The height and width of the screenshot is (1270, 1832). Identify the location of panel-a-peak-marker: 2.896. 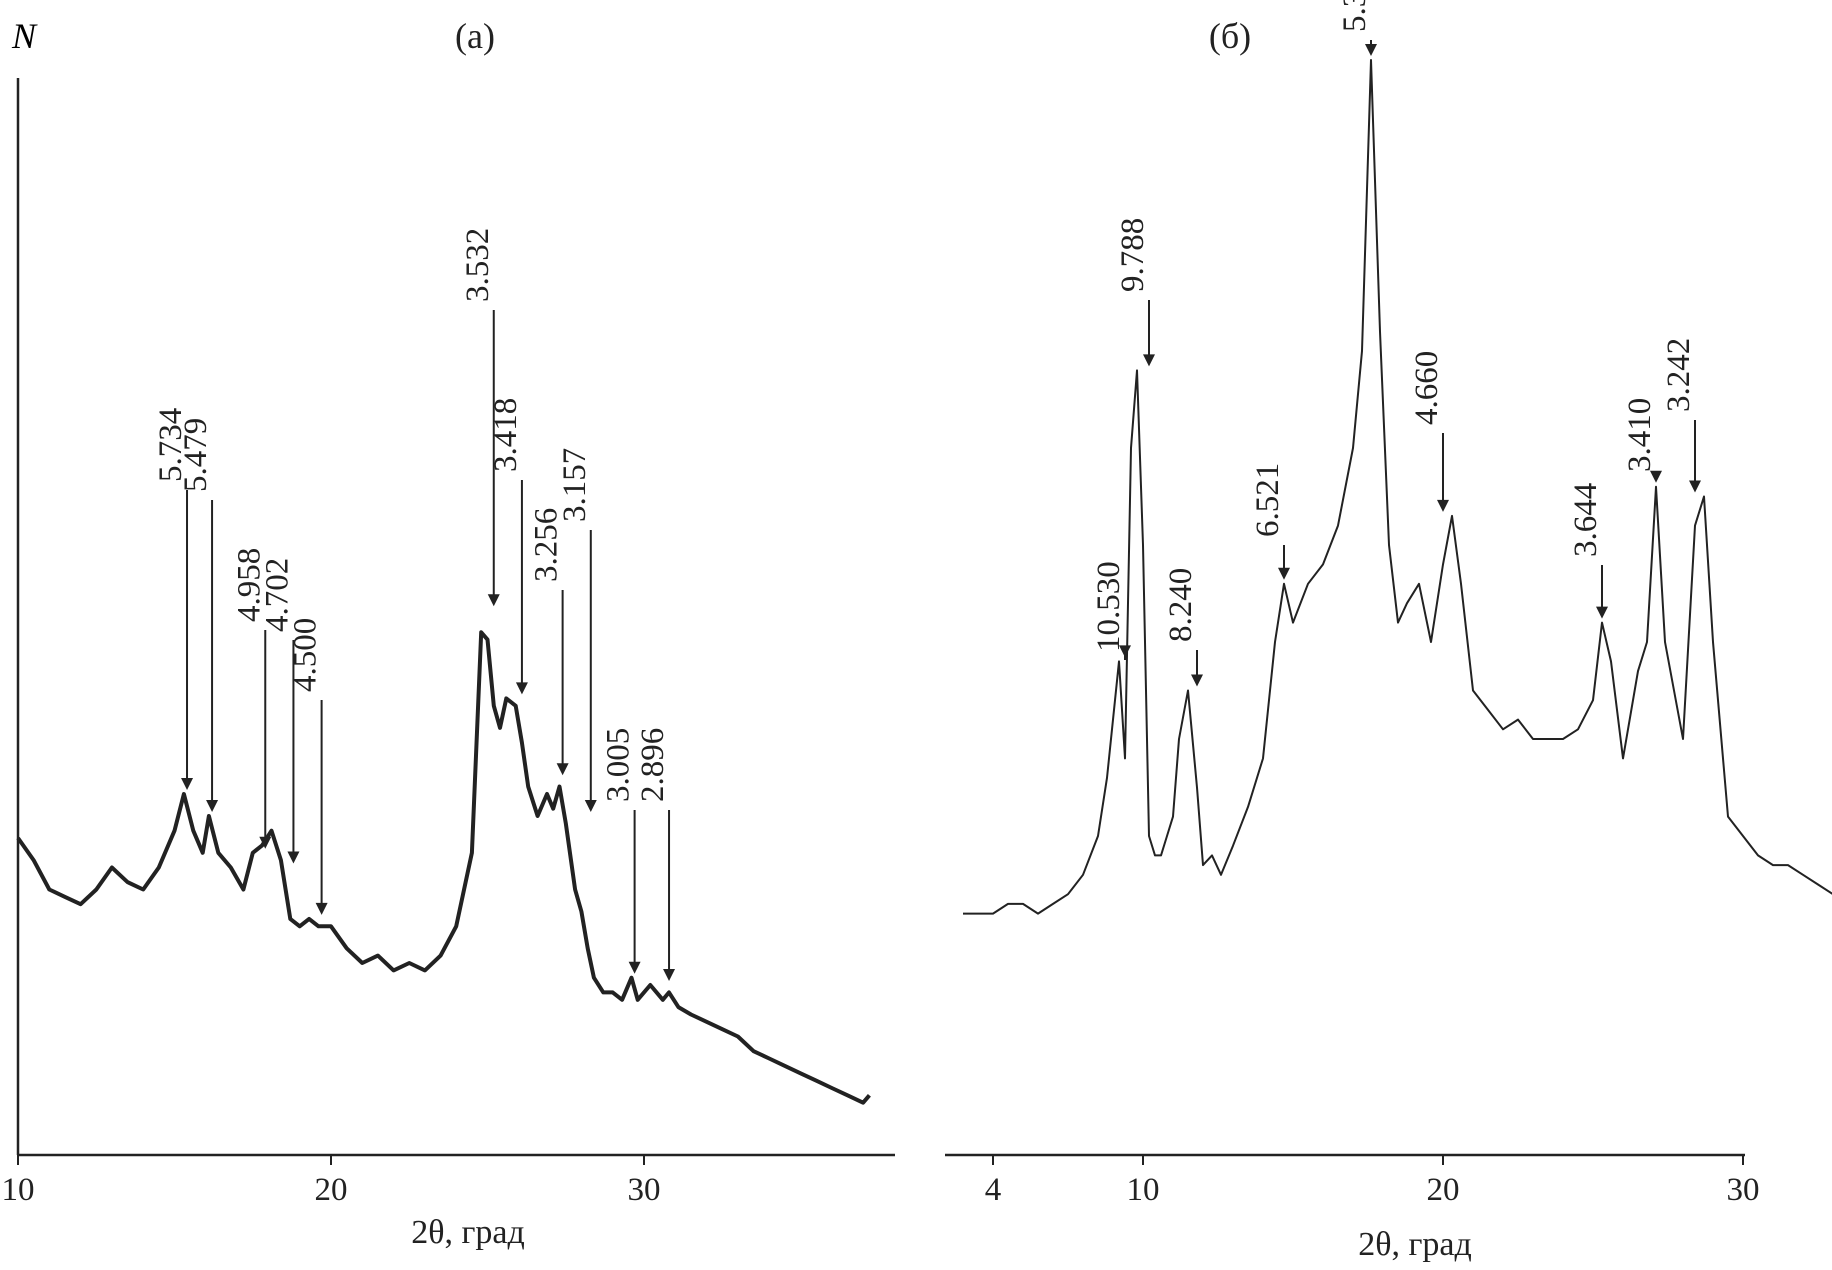
(655, 855).